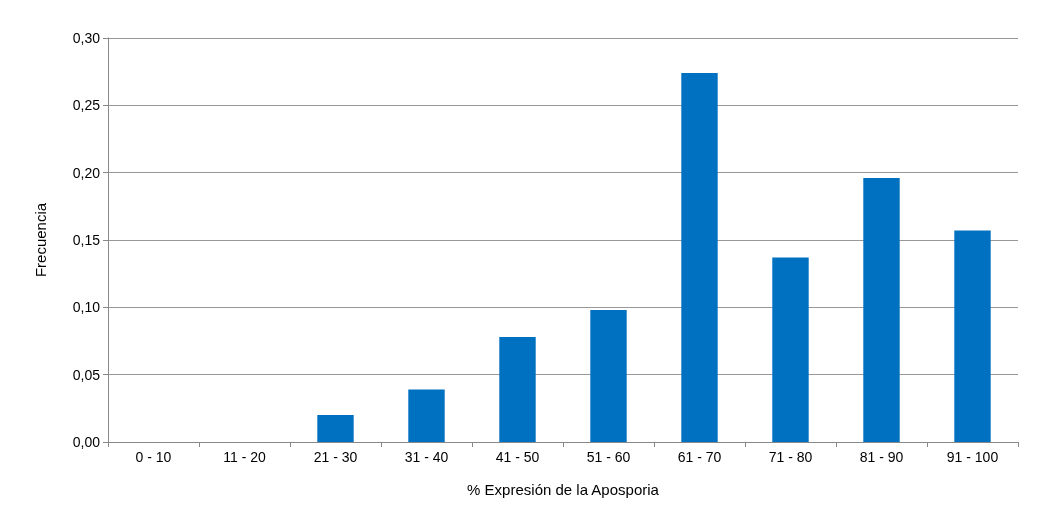 The width and height of the screenshot is (1056, 530). Describe the element at coordinates (86, 307) in the screenshot. I see `y-tick-label: 0,10` at that location.